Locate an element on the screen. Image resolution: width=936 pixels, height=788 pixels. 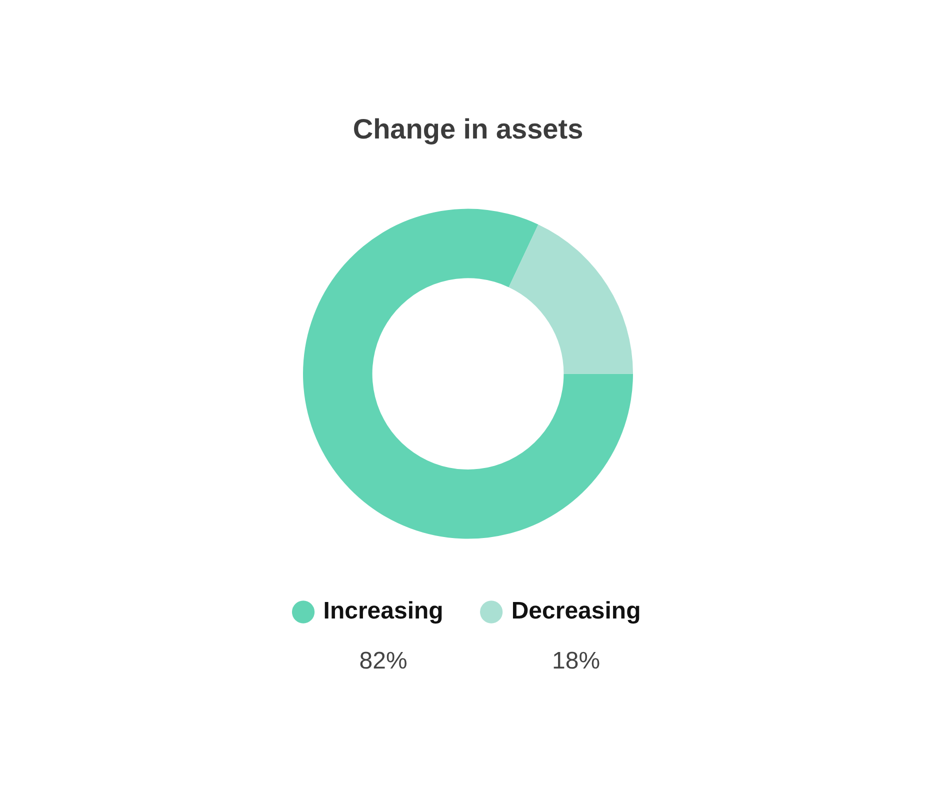
data-label: 18% is located at coordinates (576, 661).